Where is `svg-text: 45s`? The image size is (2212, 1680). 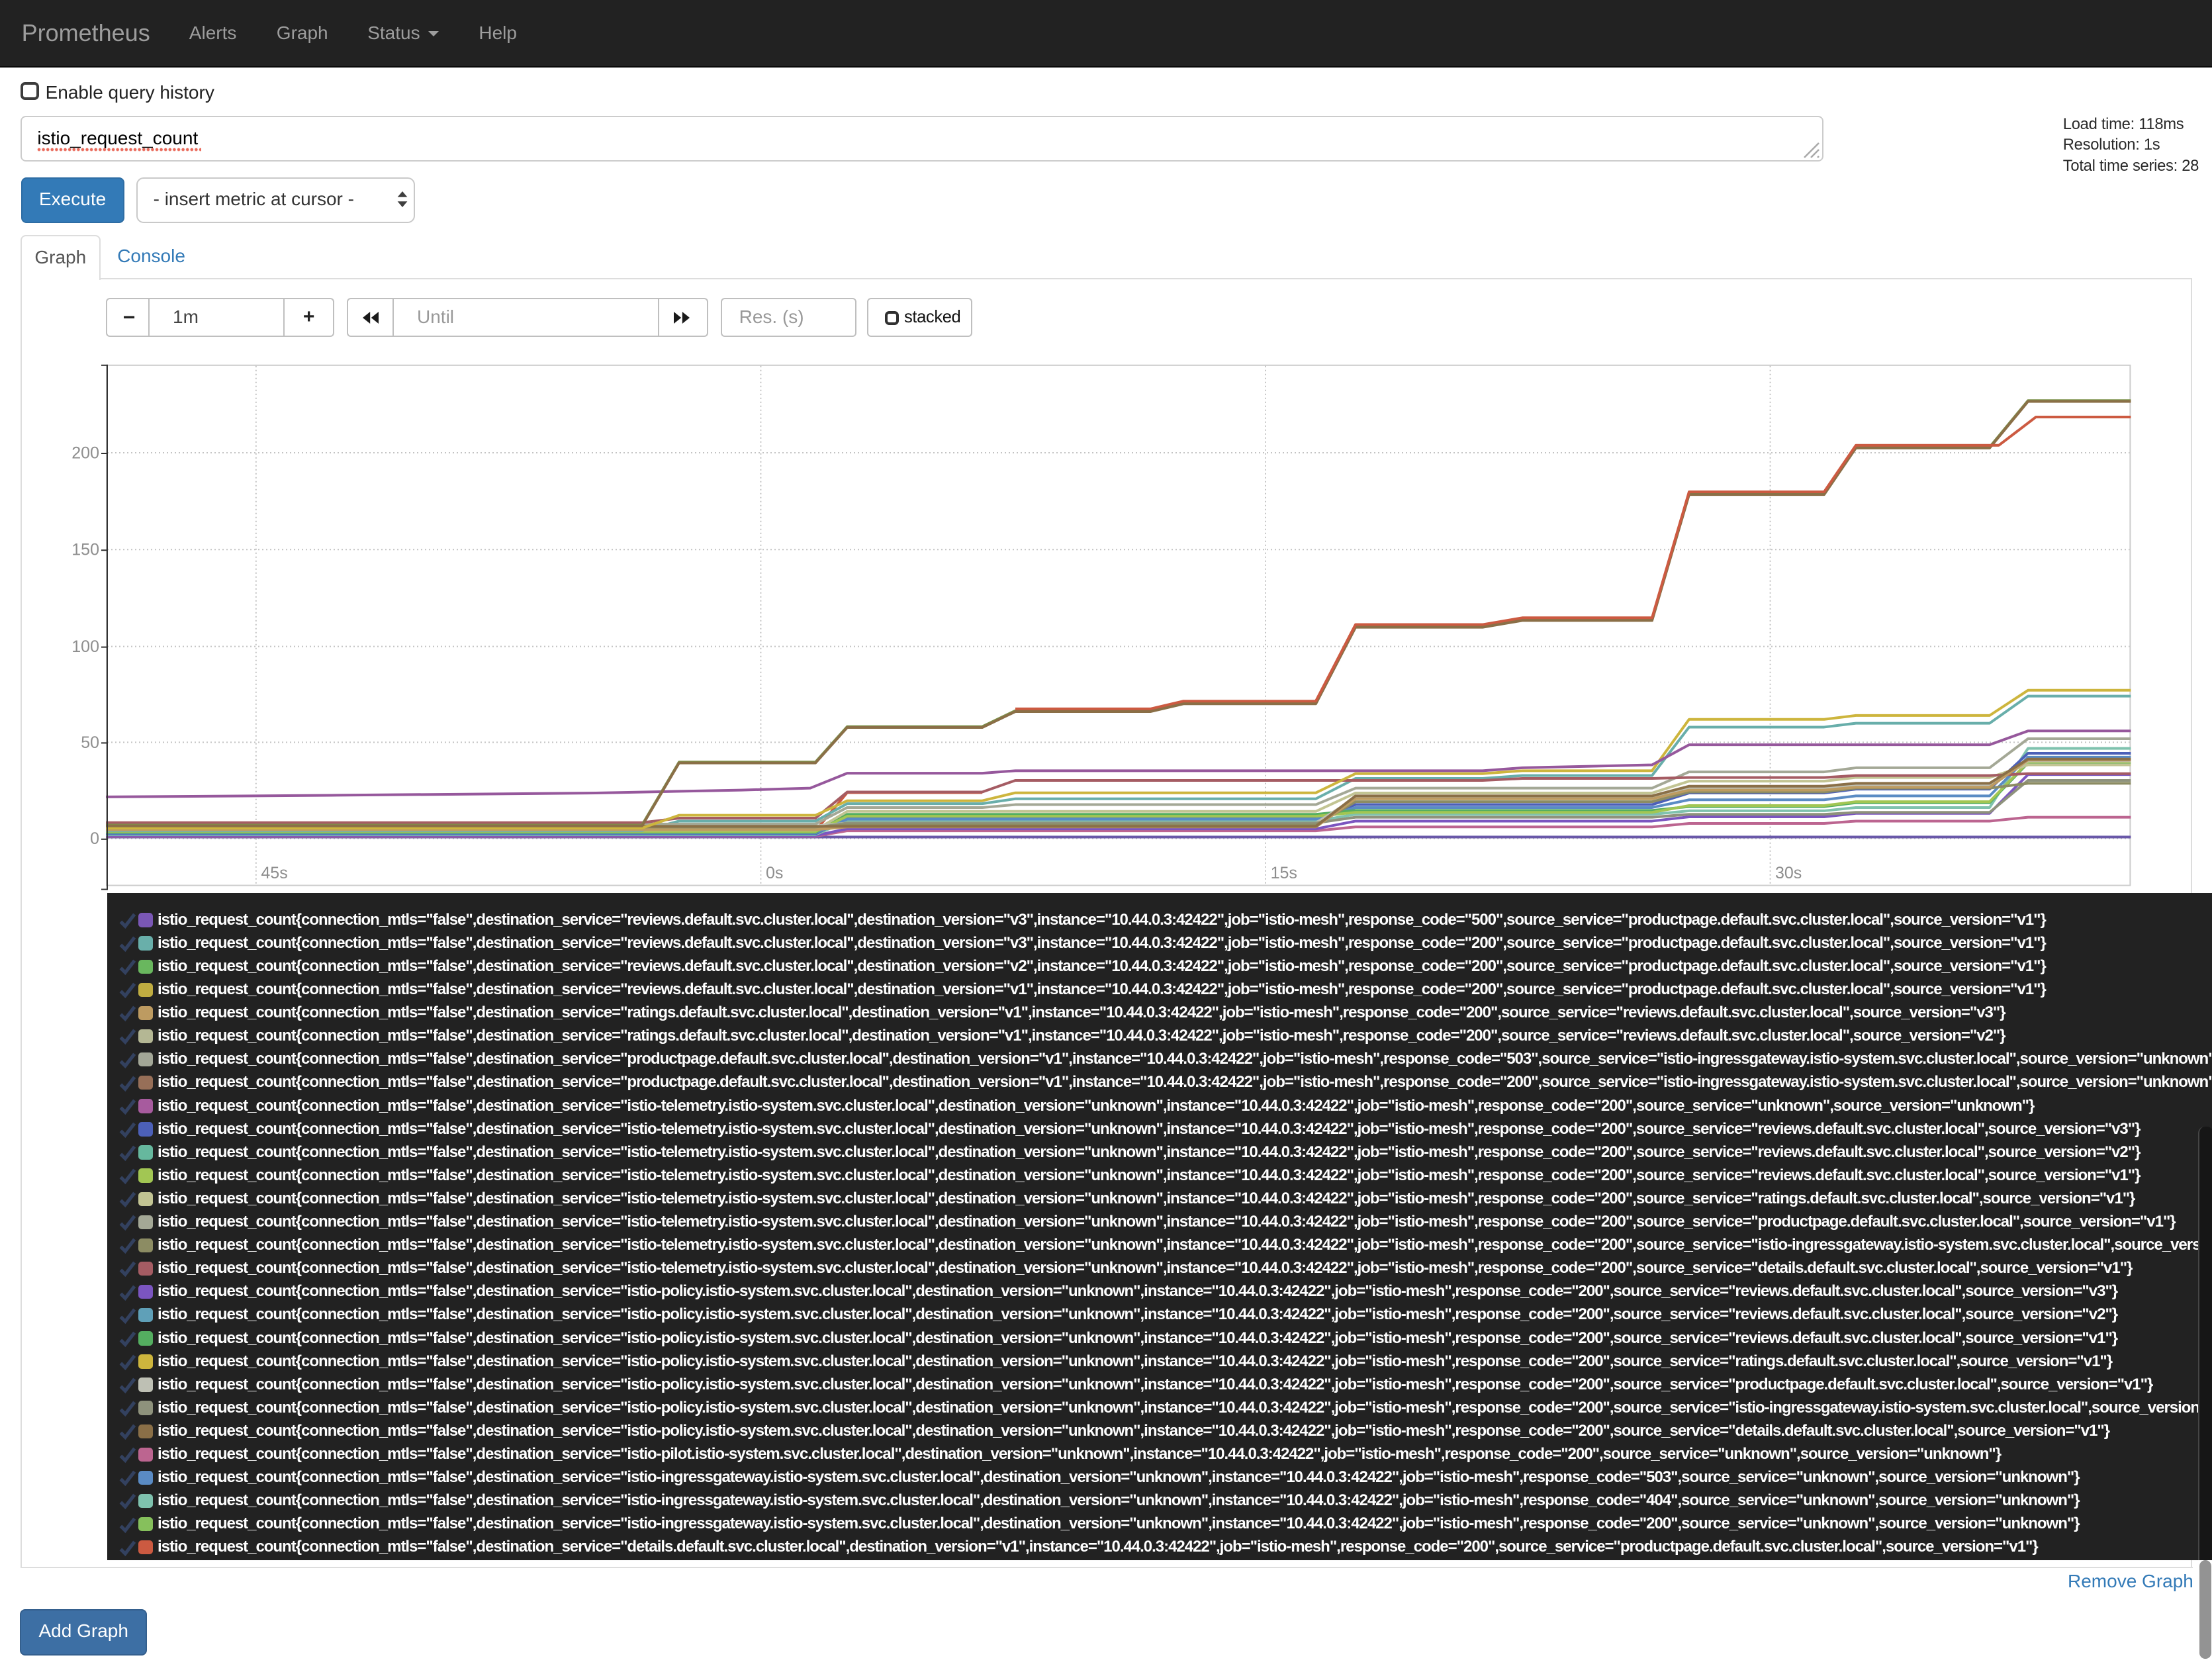
svg-text: 45s is located at coordinates (274, 873).